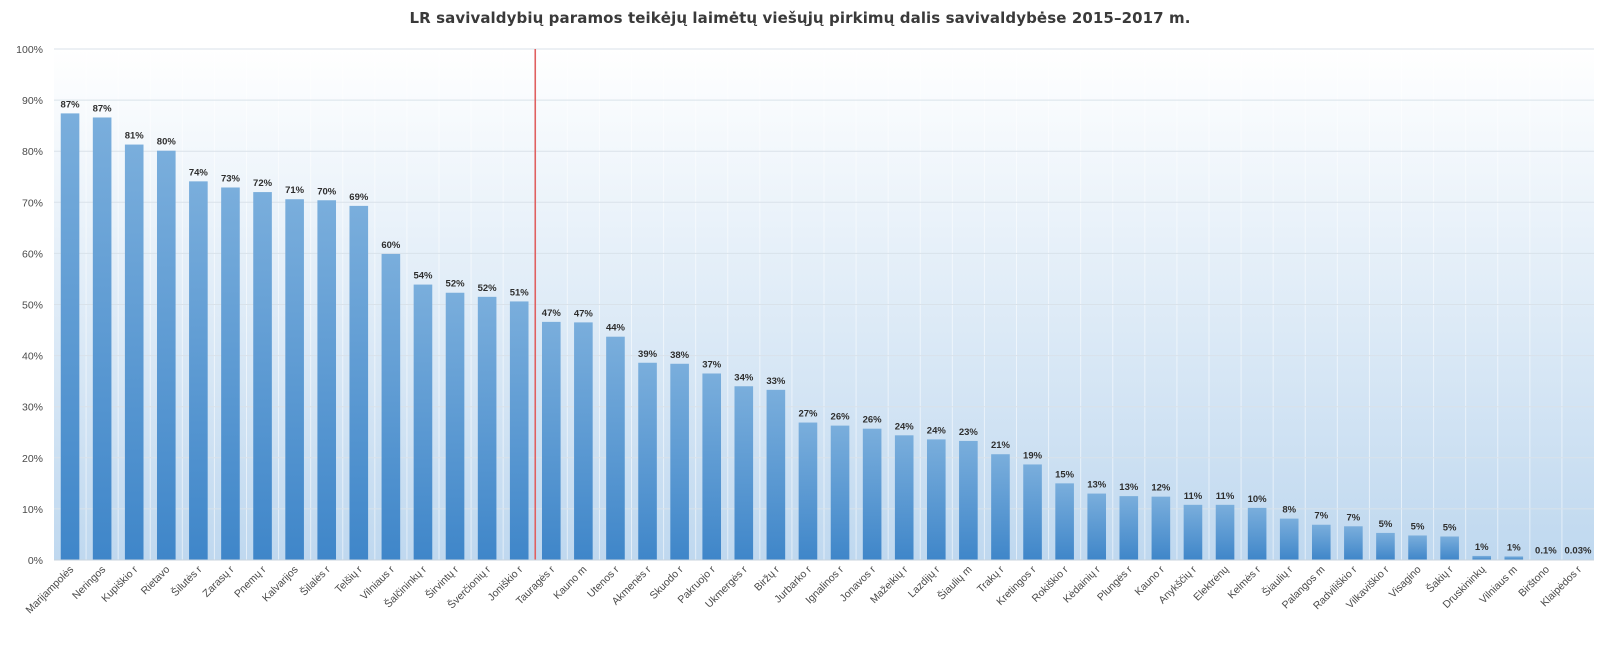  Describe the element at coordinates (1193, 496) in the screenshot. I see `data-label: 11%` at that location.